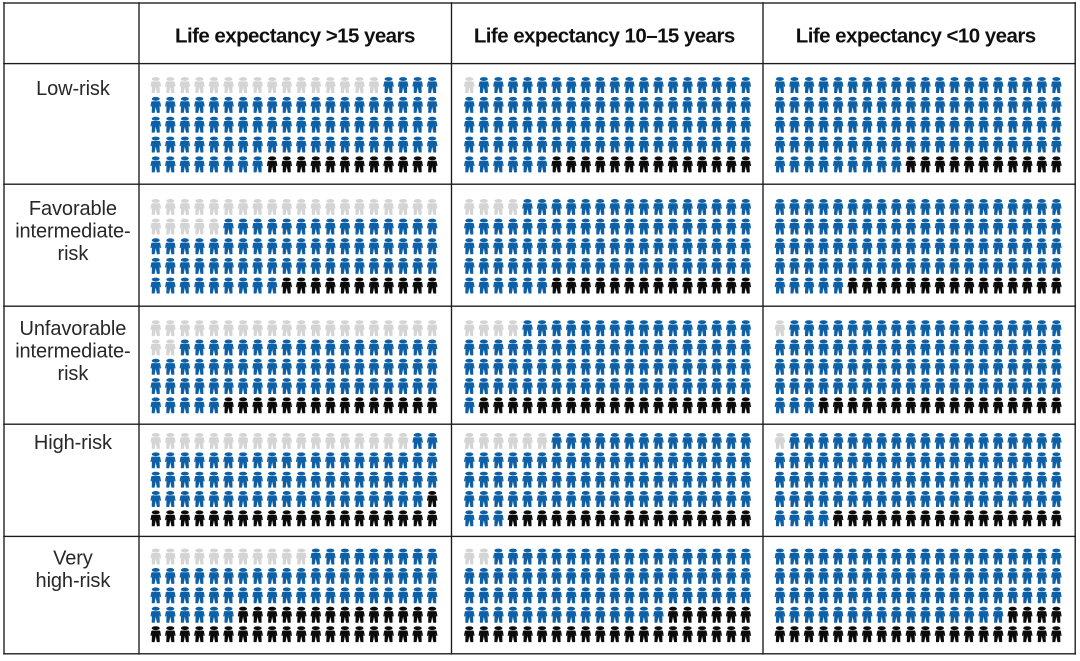  What do you see at coordinates (74, 581) in the screenshot?
I see `svg-text: high-risk` at bounding box center [74, 581].